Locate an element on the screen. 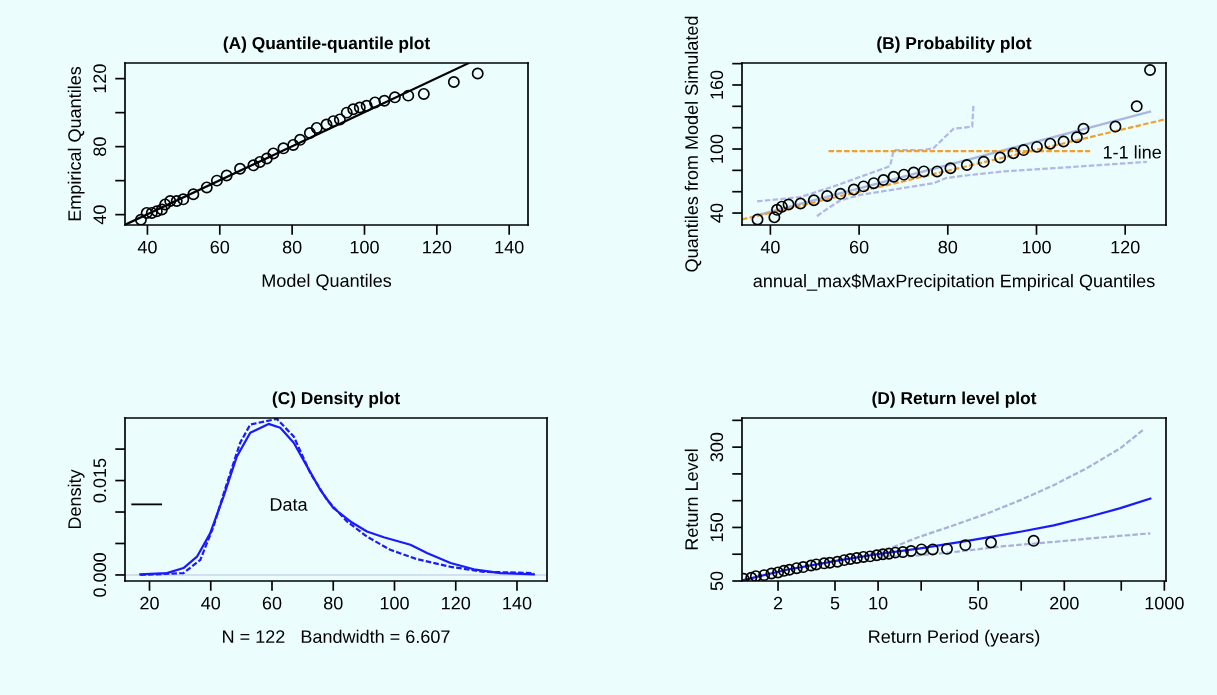 The height and width of the screenshot is (695, 1217). x-axis-title: annual_max$MaxPrecipitation Empirical Quantiles is located at coordinates (954, 282).